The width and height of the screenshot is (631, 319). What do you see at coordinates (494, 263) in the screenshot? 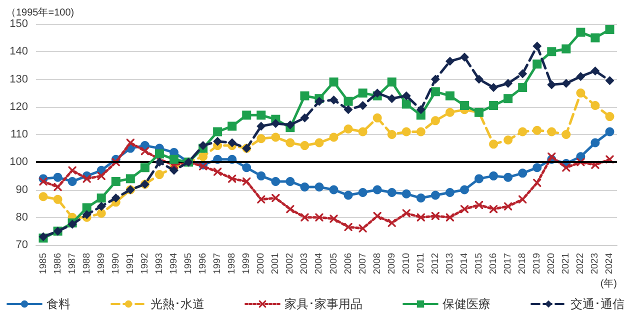
I see `x-tick-label: 2016` at bounding box center [494, 263].